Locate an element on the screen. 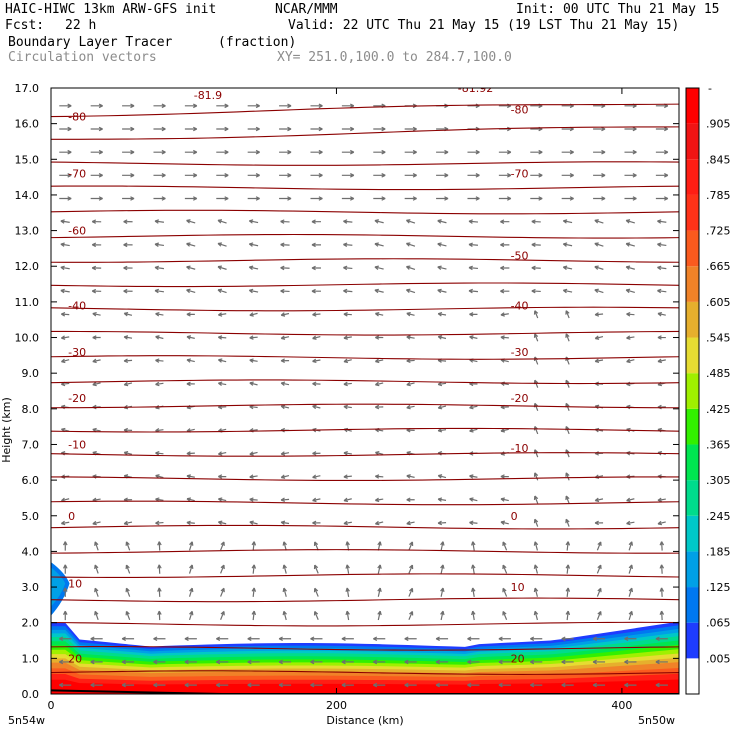  contour-label: -20 is located at coordinates (520, 398).